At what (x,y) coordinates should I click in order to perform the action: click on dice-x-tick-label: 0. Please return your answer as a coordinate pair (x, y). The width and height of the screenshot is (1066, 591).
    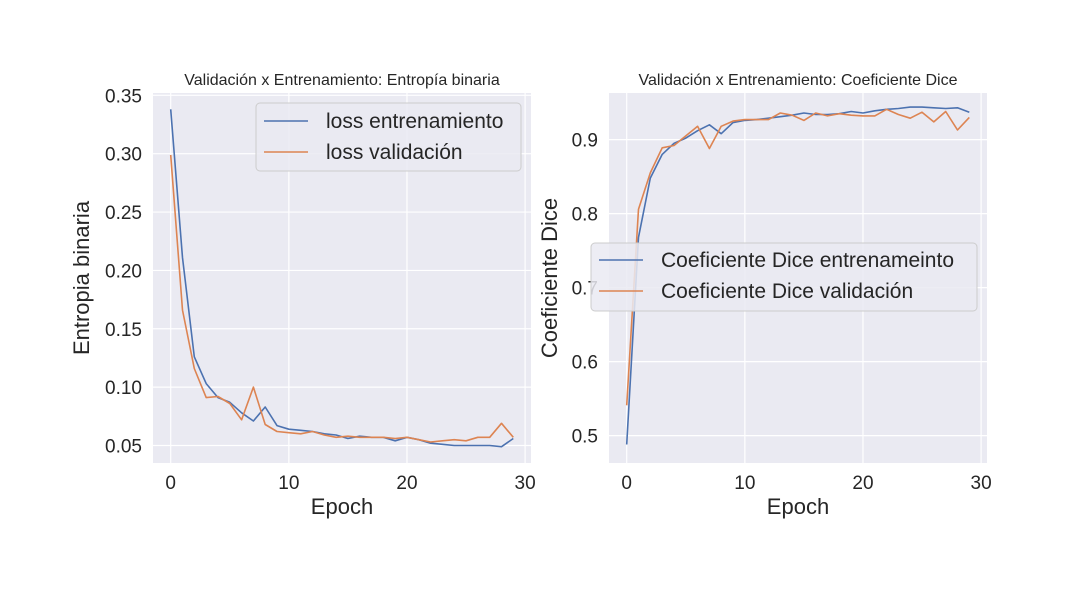
    Looking at the image, I should click on (626, 483).